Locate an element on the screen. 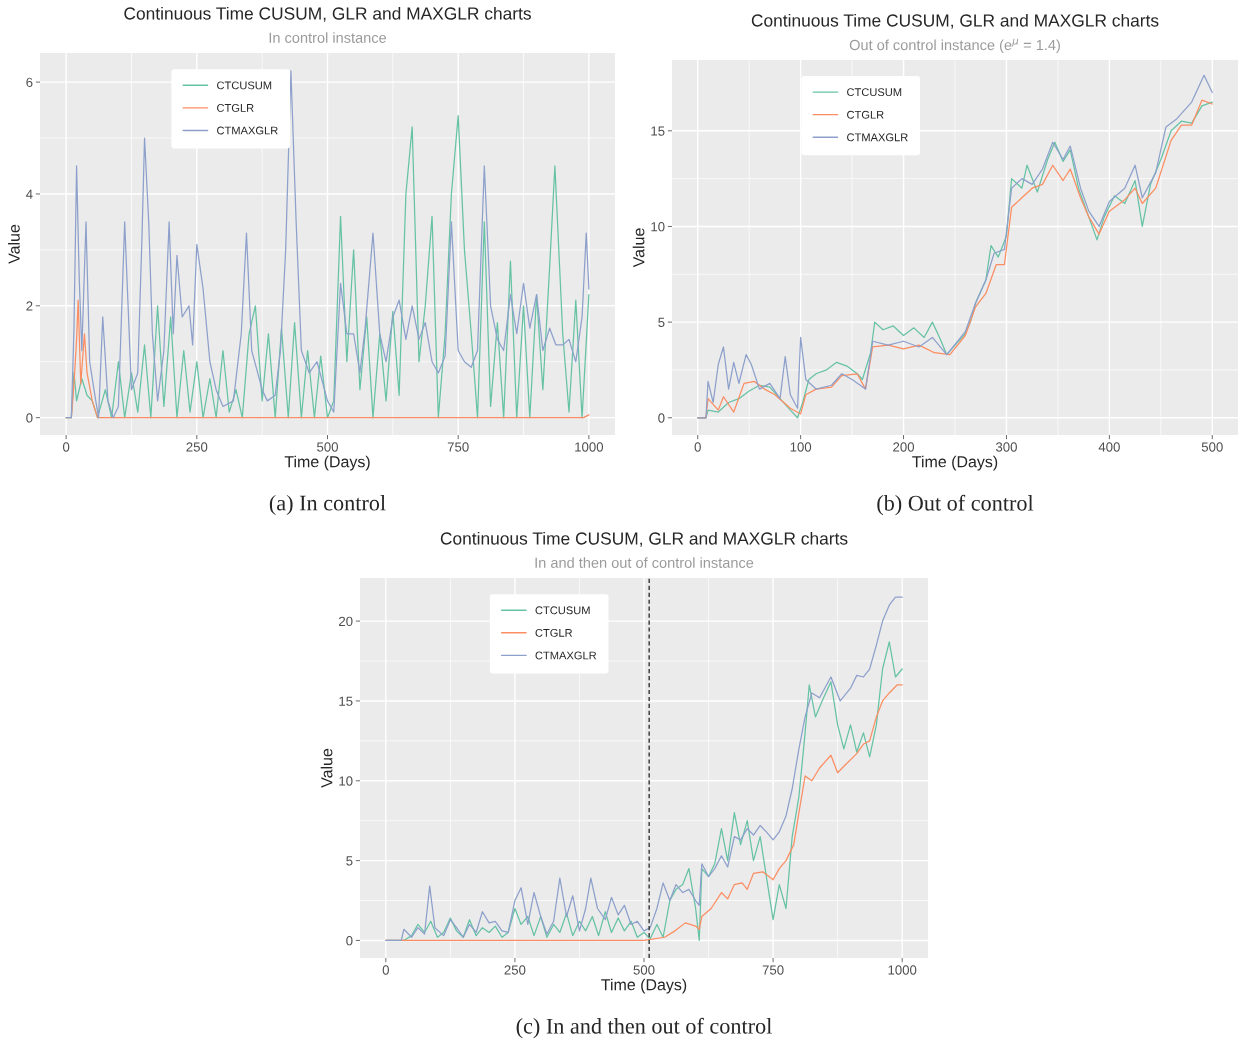 Image resolution: width=1242 pixels, height=1045 pixels. y-tick-label: 2 is located at coordinates (29, 306).